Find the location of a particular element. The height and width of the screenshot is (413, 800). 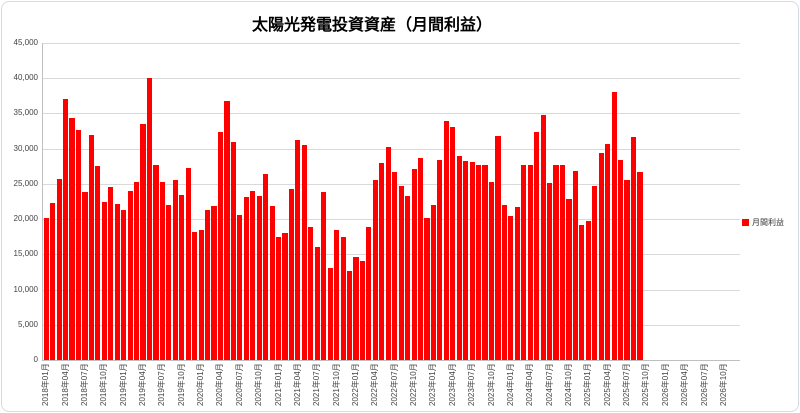

x-tick-label: 2025年10月 is located at coordinates (646, 384).